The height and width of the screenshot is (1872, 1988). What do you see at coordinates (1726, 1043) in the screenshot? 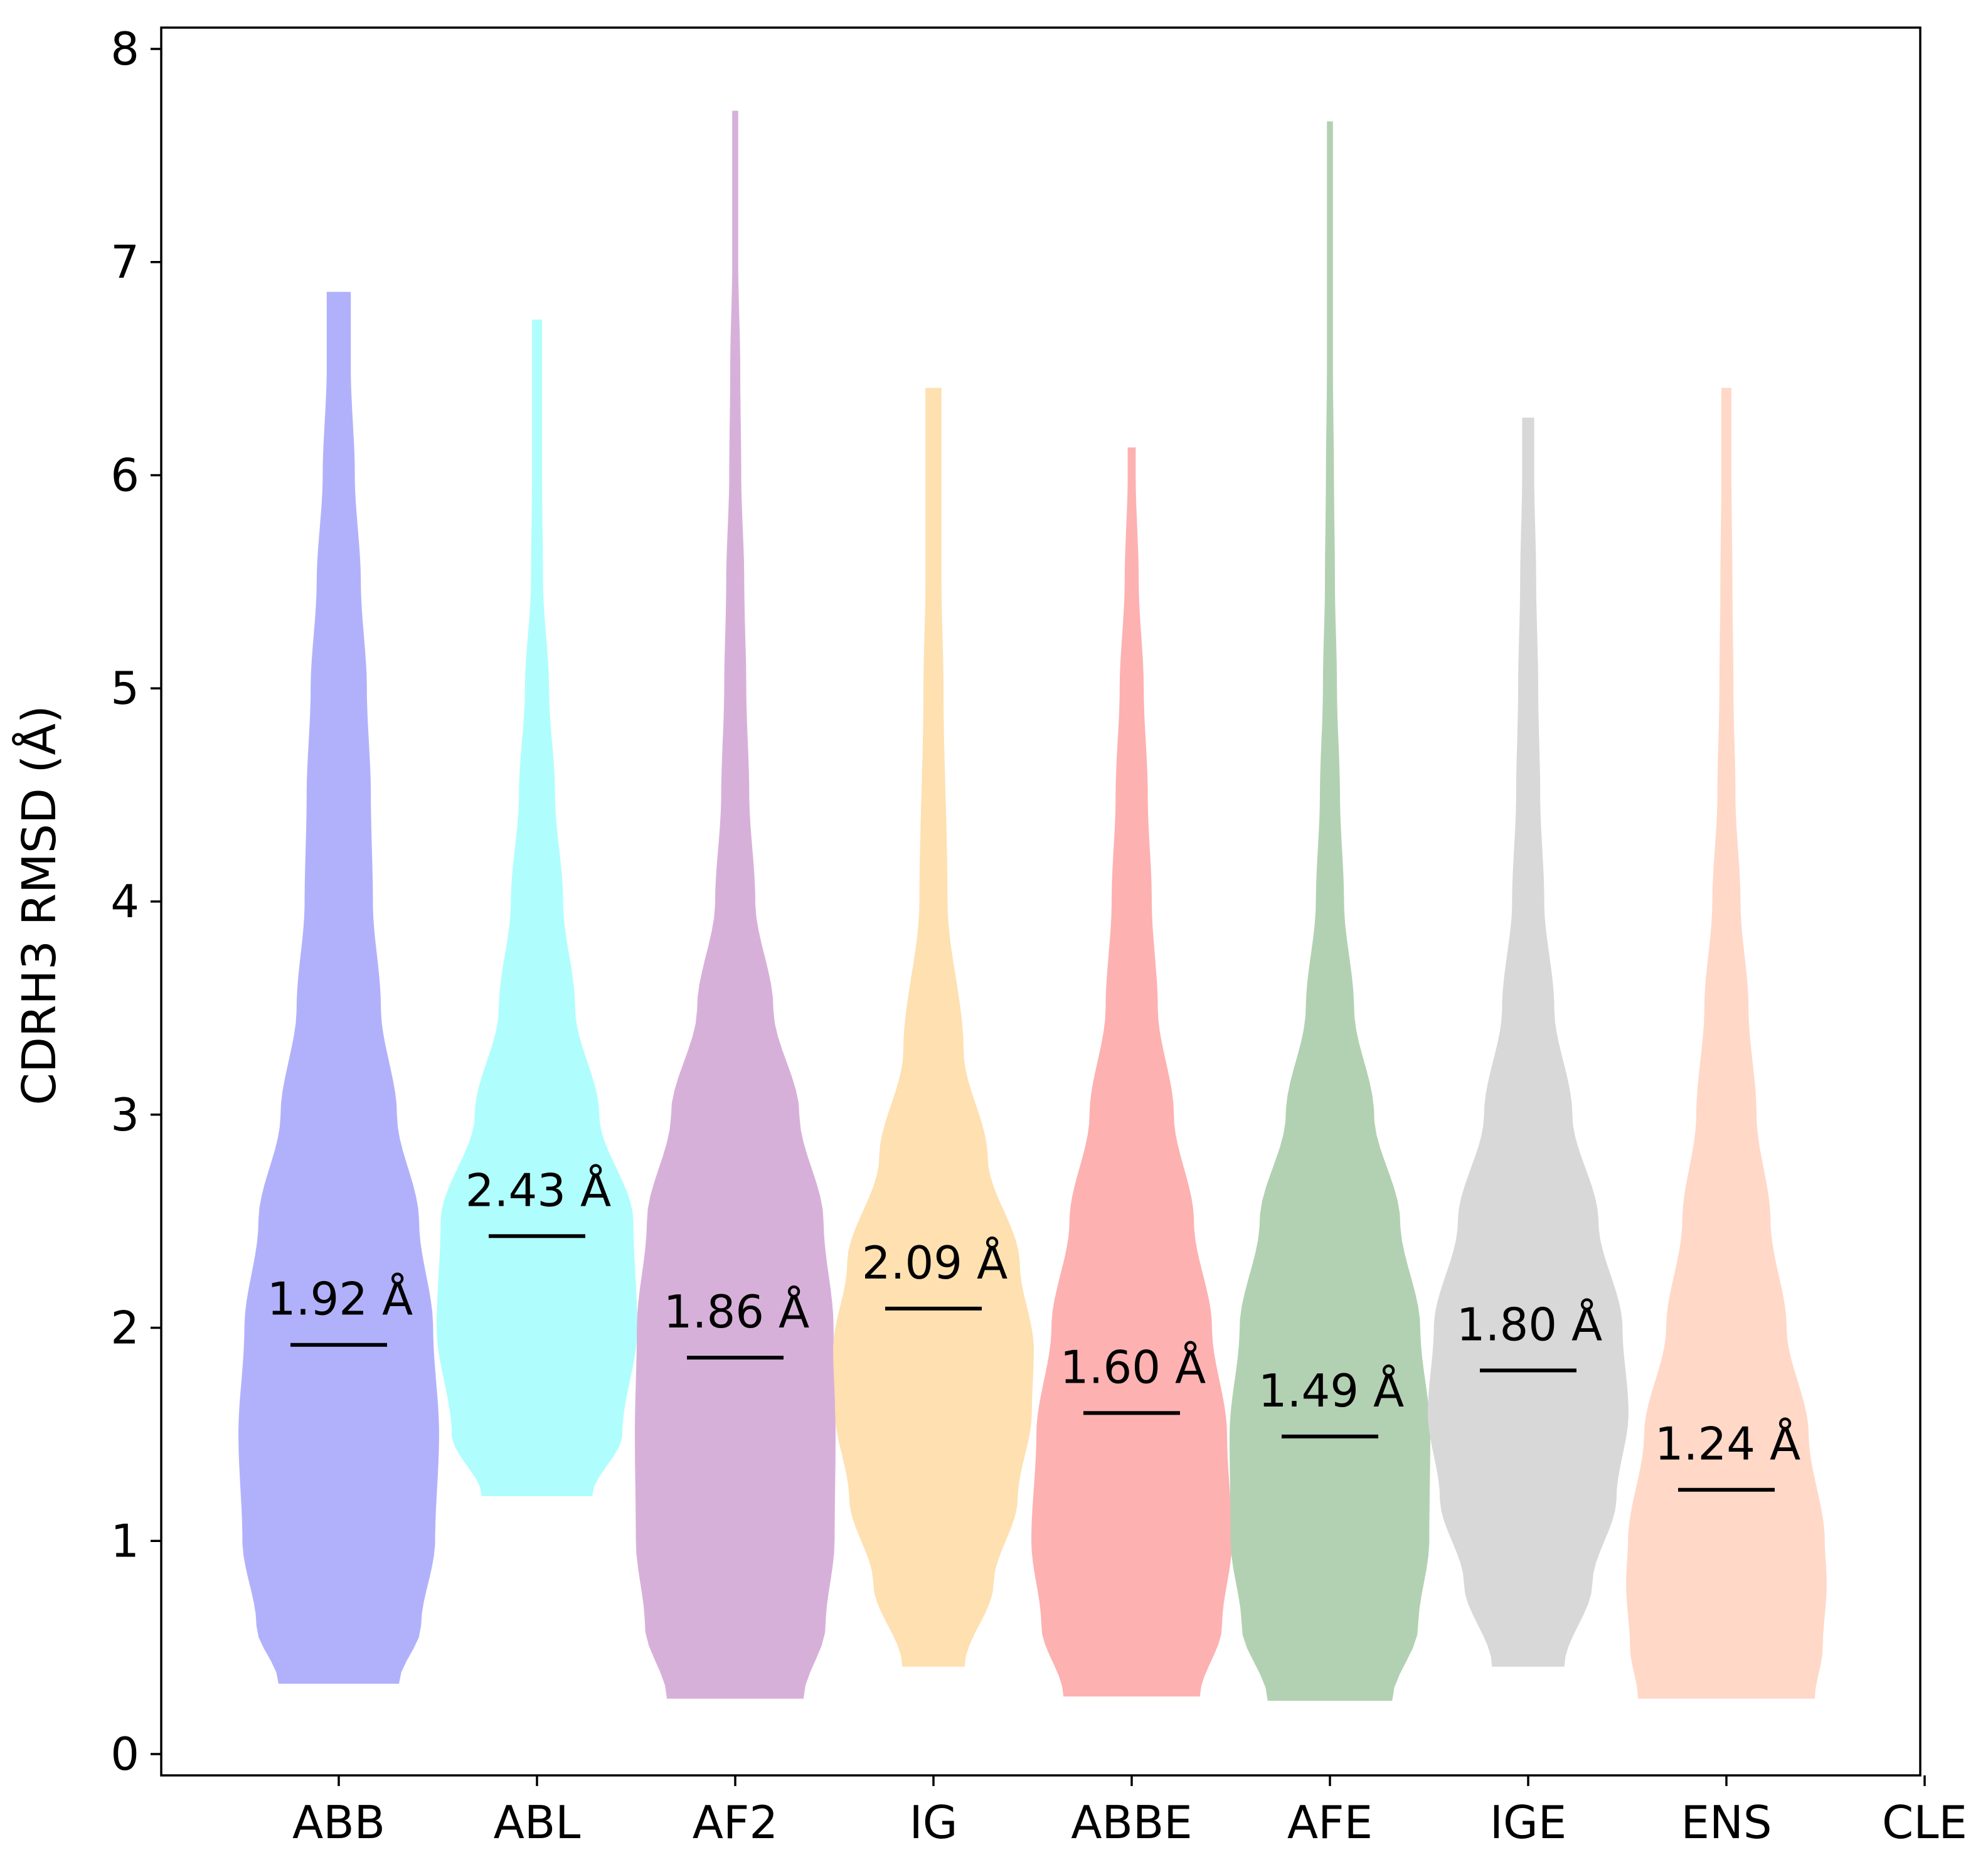
I see `violin-ens` at bounding box center [1726, 1043].